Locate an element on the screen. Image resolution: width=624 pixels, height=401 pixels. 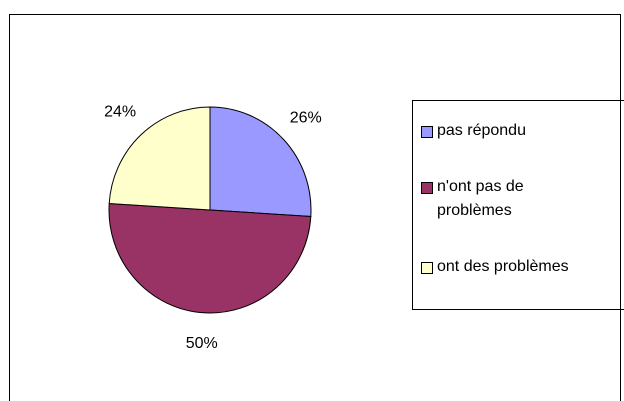
legend-item: n'ont pas de problèmes is located at coordinates (522, 199).